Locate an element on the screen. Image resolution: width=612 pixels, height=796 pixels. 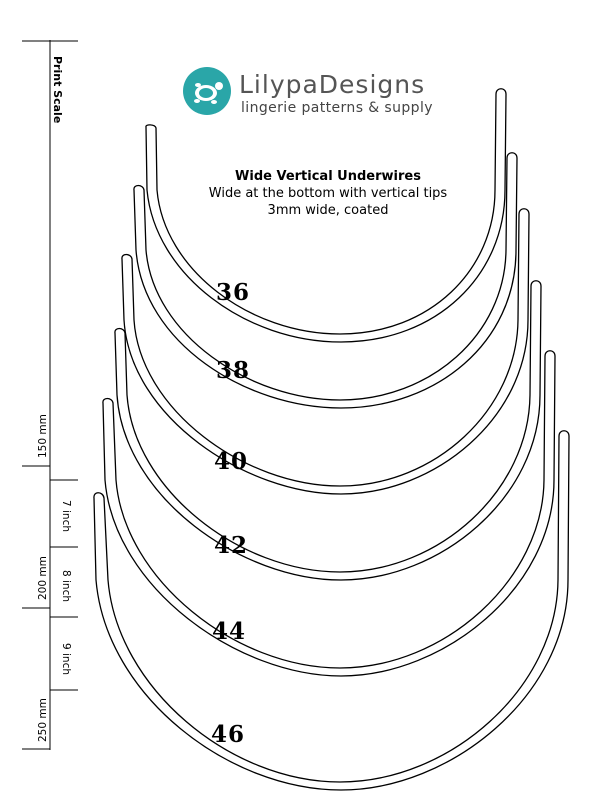
size-label-38: 38 is located at coordinates (233, 370).